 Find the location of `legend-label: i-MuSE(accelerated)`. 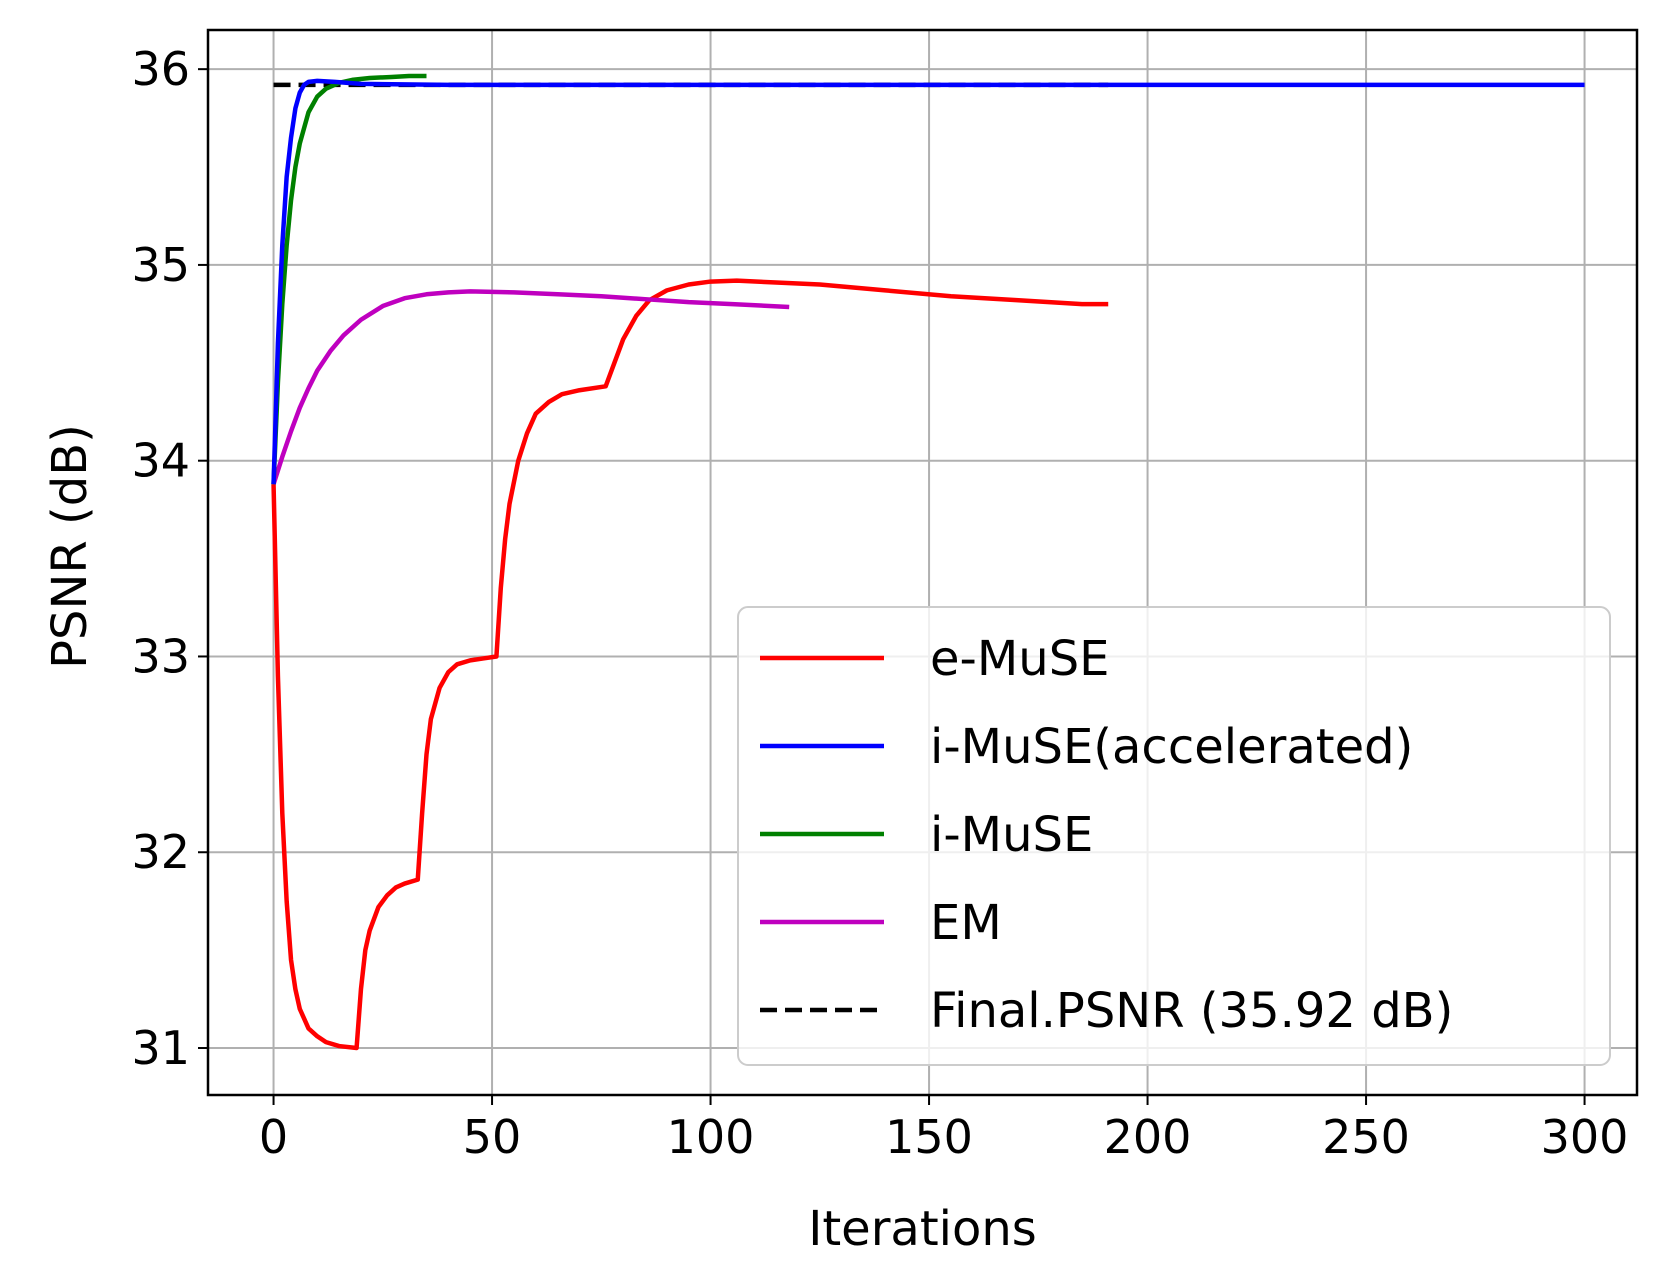

legend-label: i-MuSE(accelerated) is located at coordinates (1171, 747).